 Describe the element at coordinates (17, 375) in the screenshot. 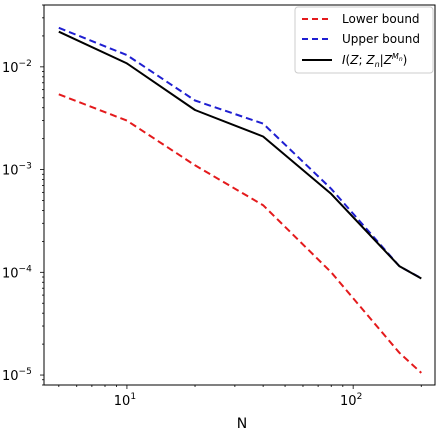

I see `y-tick-label: 10⁻⁵` at that location.